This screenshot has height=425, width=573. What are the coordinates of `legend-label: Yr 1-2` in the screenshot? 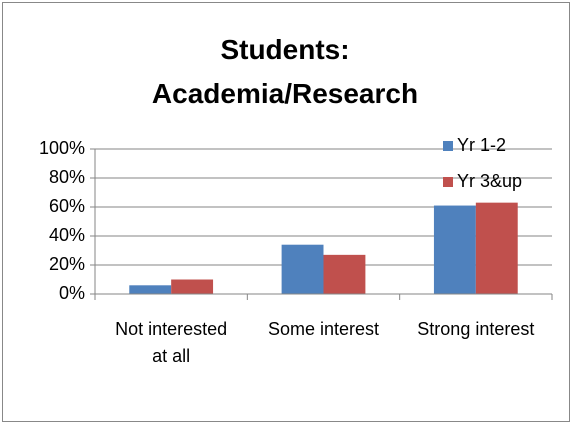 It's located at (481, 145).